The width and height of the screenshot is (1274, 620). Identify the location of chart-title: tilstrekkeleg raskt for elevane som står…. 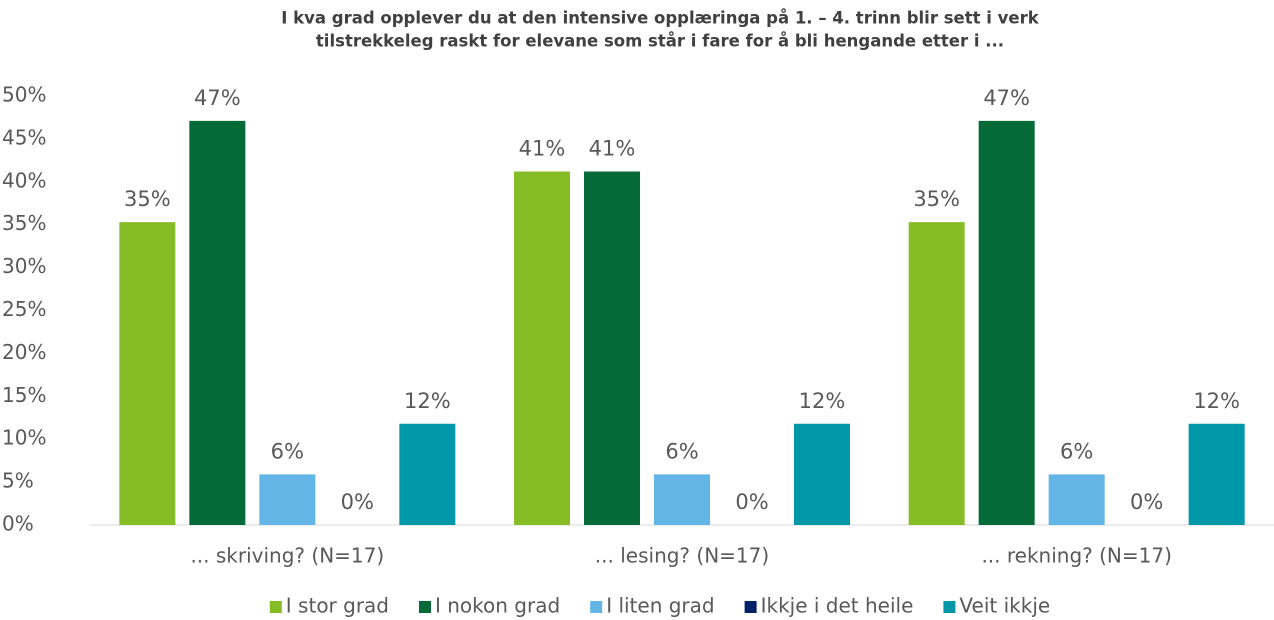
(660, 41).